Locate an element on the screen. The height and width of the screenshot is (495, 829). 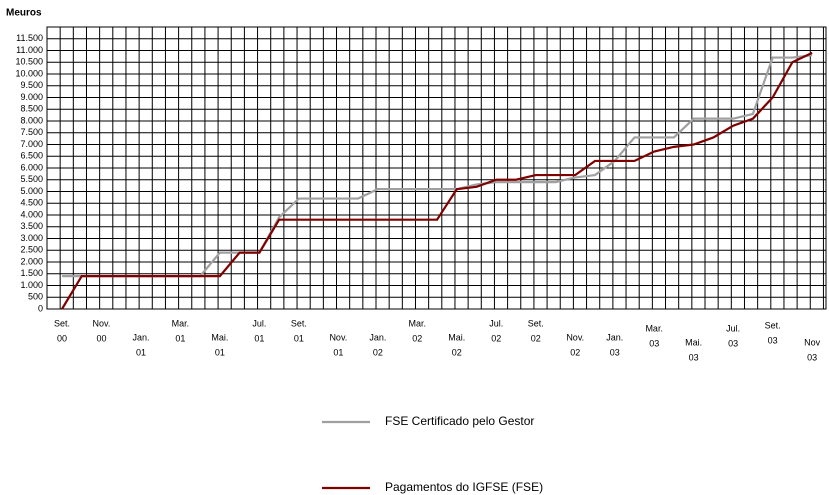
y-tick-label: 4.500 is located at coordinates (31, 203).